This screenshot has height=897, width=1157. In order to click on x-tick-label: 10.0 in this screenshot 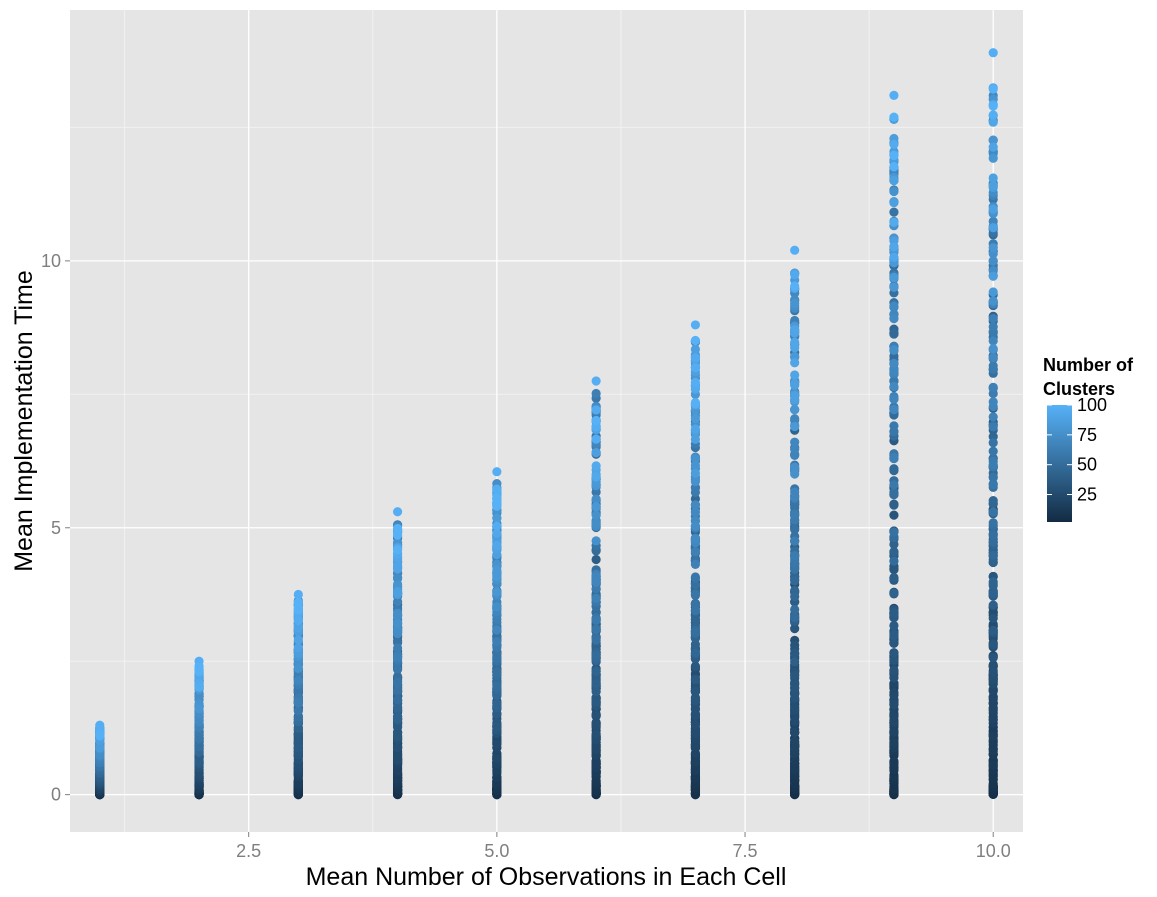, I will do `click(993, 851)`.